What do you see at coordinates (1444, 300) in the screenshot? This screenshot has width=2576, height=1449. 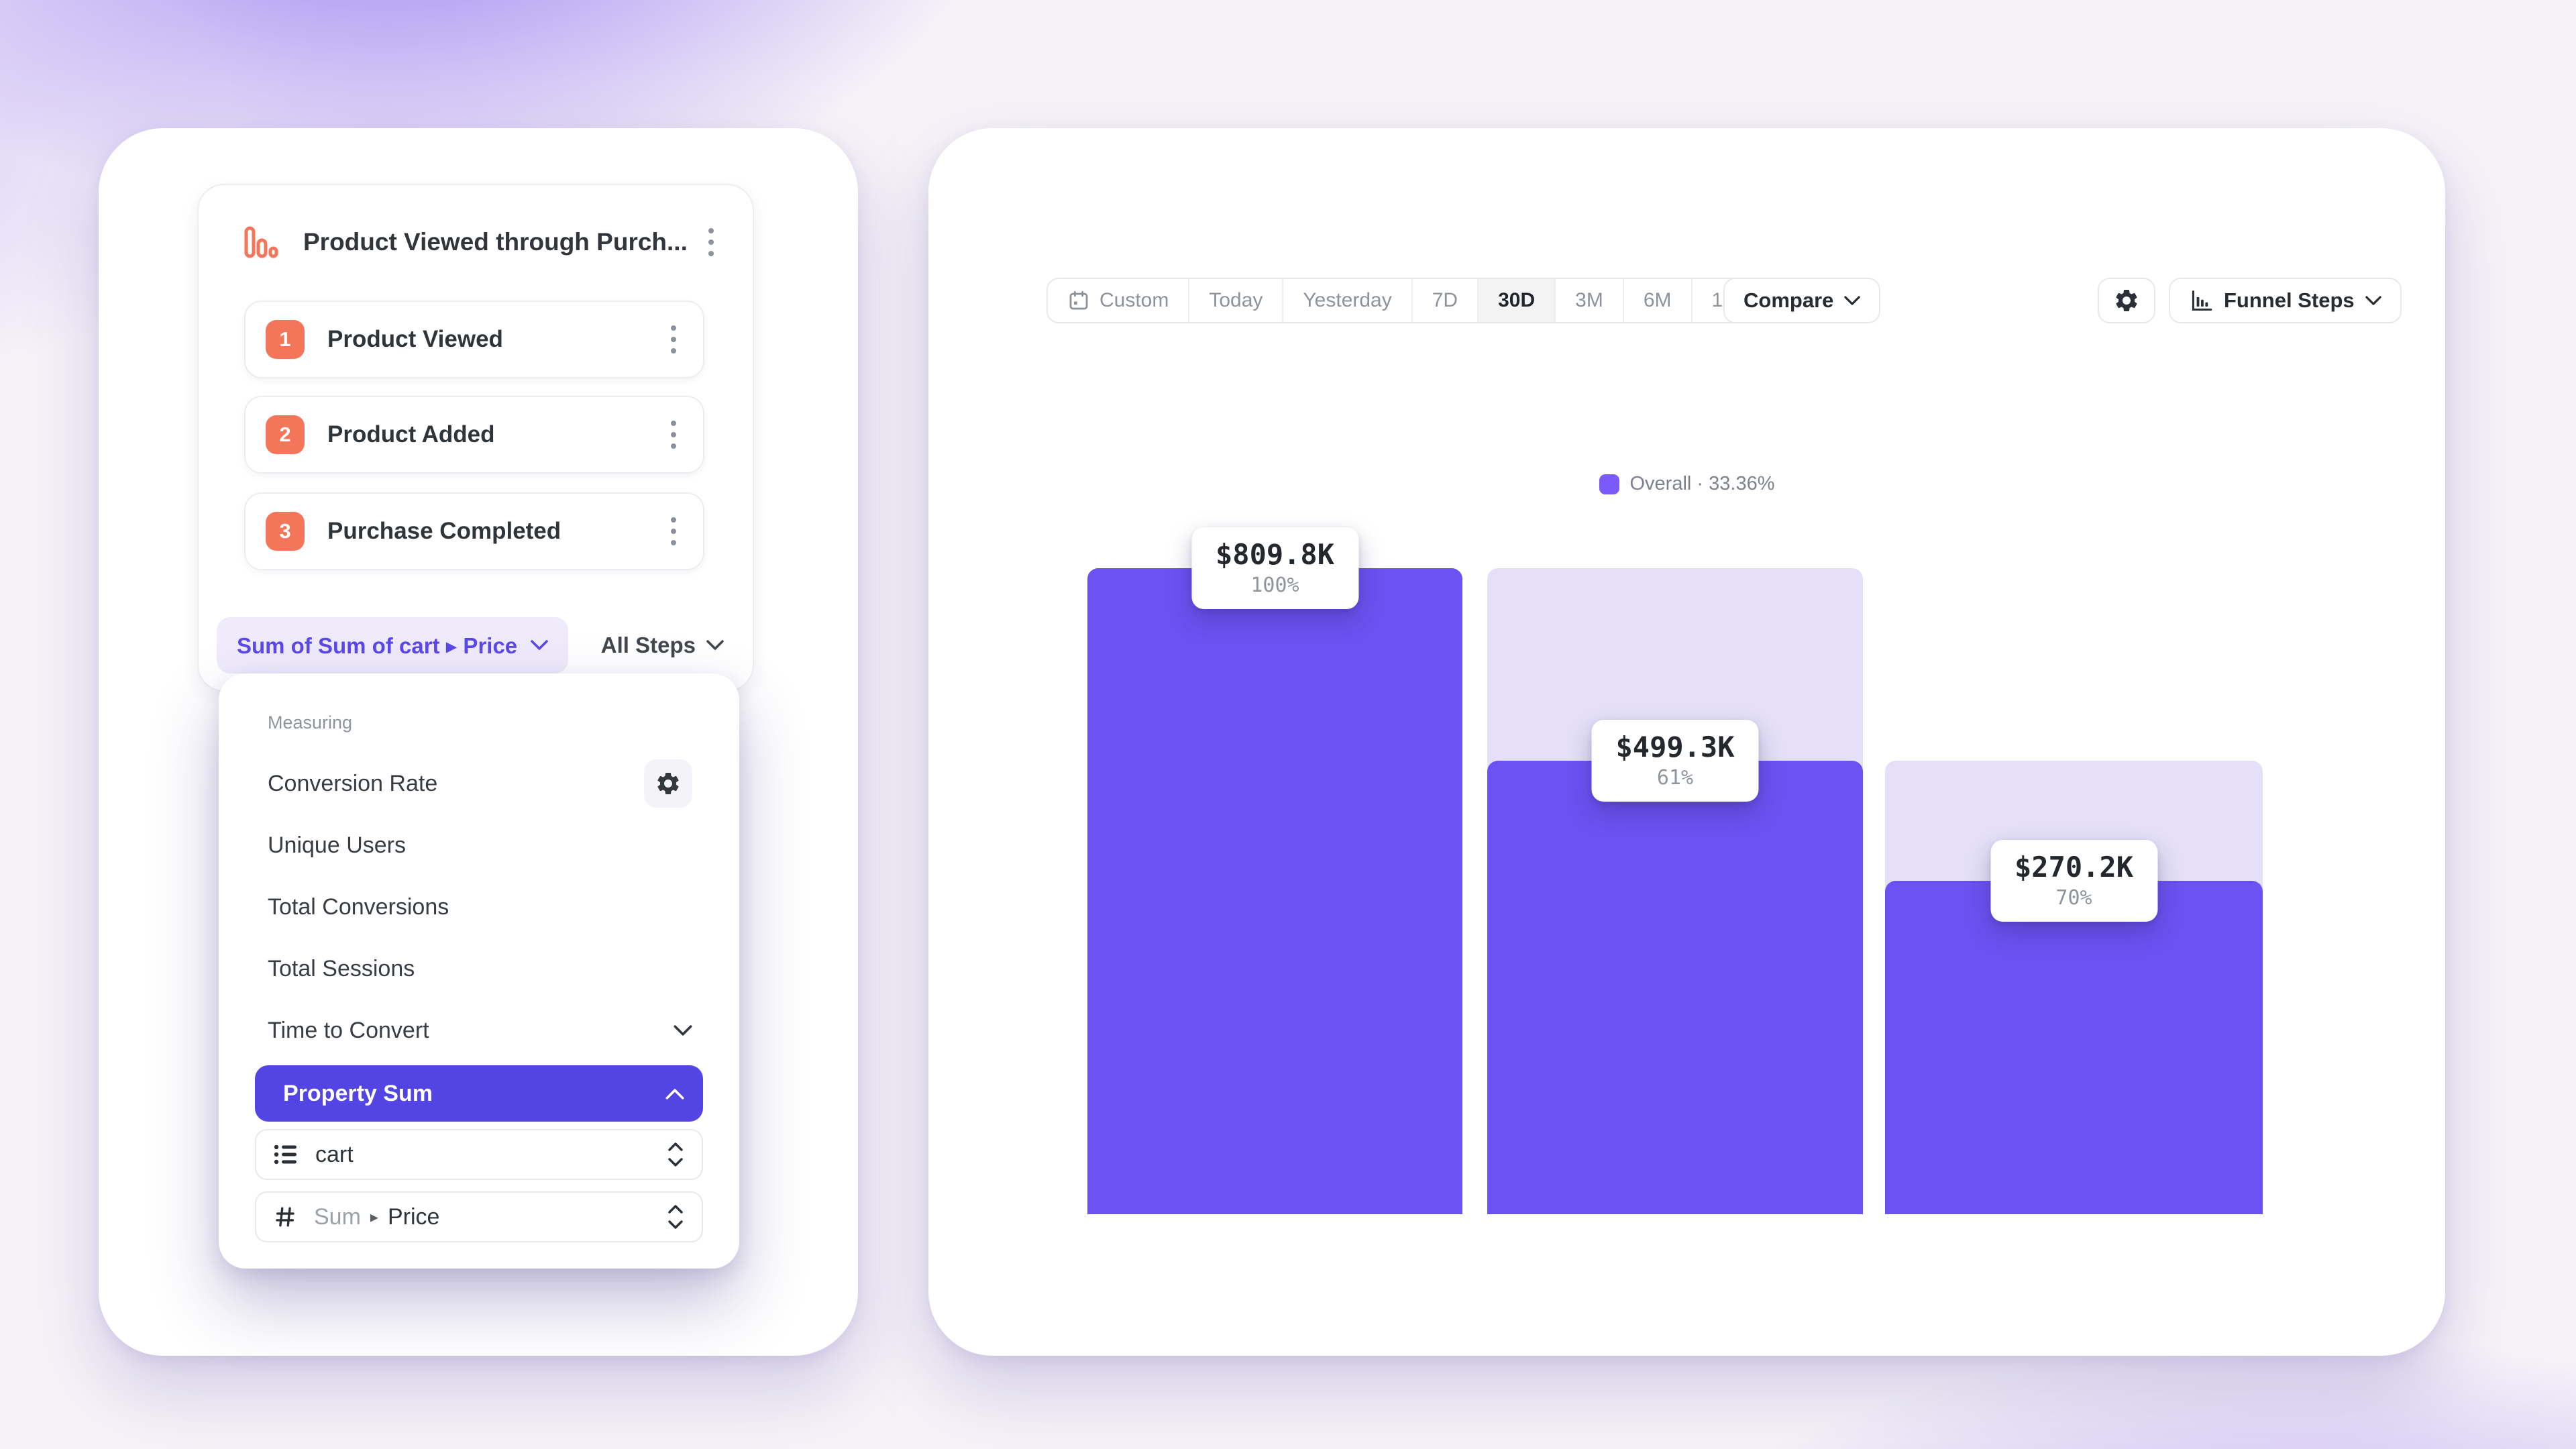 I see `range-segment: 7D` at bounding box center [1444, 300].